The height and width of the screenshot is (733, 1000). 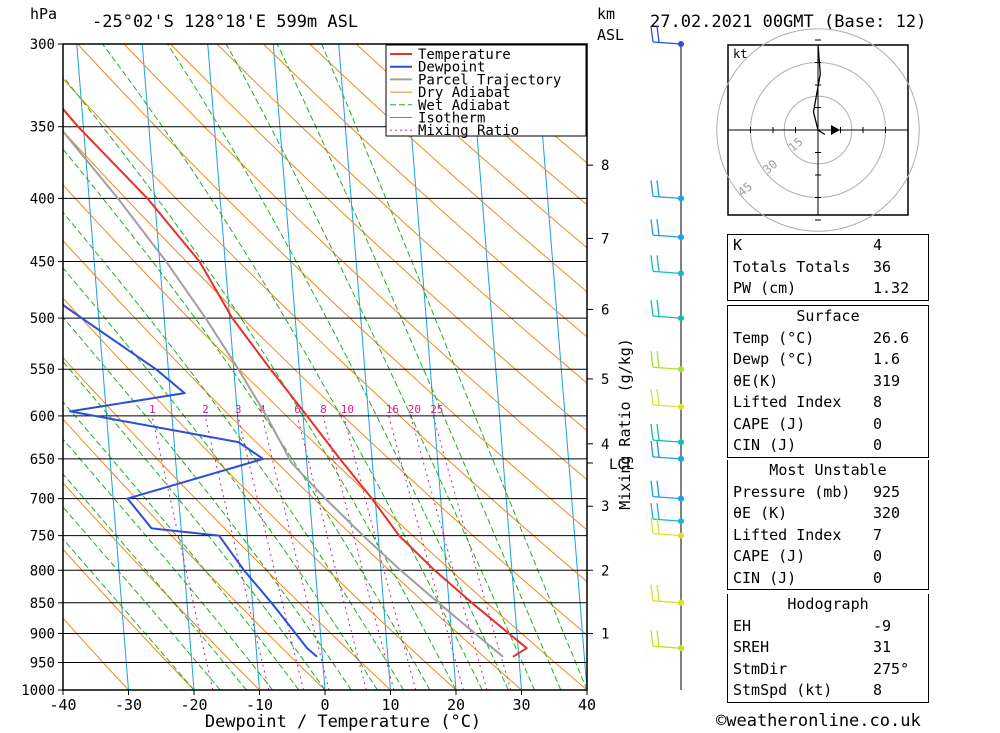 What do you see at coordinates (42, 634) in the screenshot?
I see `pressure-tick-label: 900` at bounding box center [42, 634].